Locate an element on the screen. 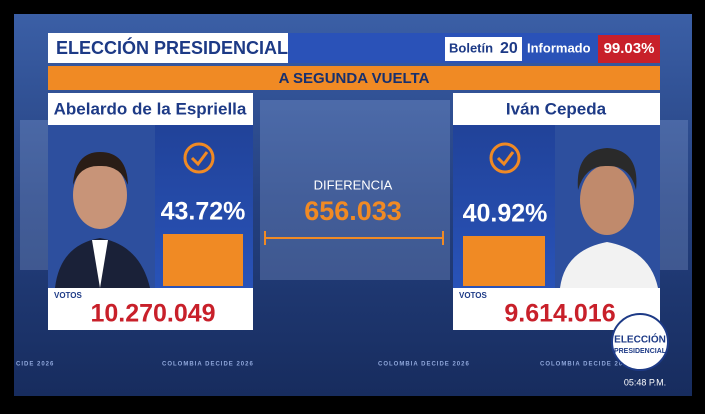 This screenshot has height=414, width=705. logo is located at coordinates (640, 342).